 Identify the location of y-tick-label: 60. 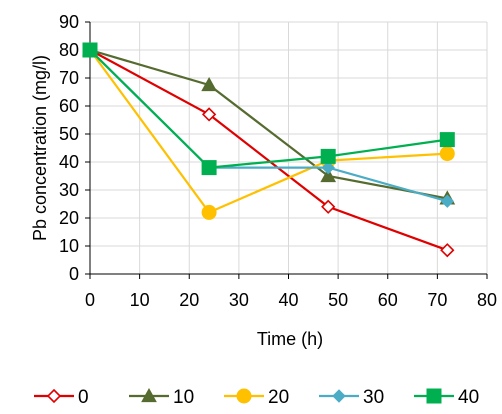
(69, 106).